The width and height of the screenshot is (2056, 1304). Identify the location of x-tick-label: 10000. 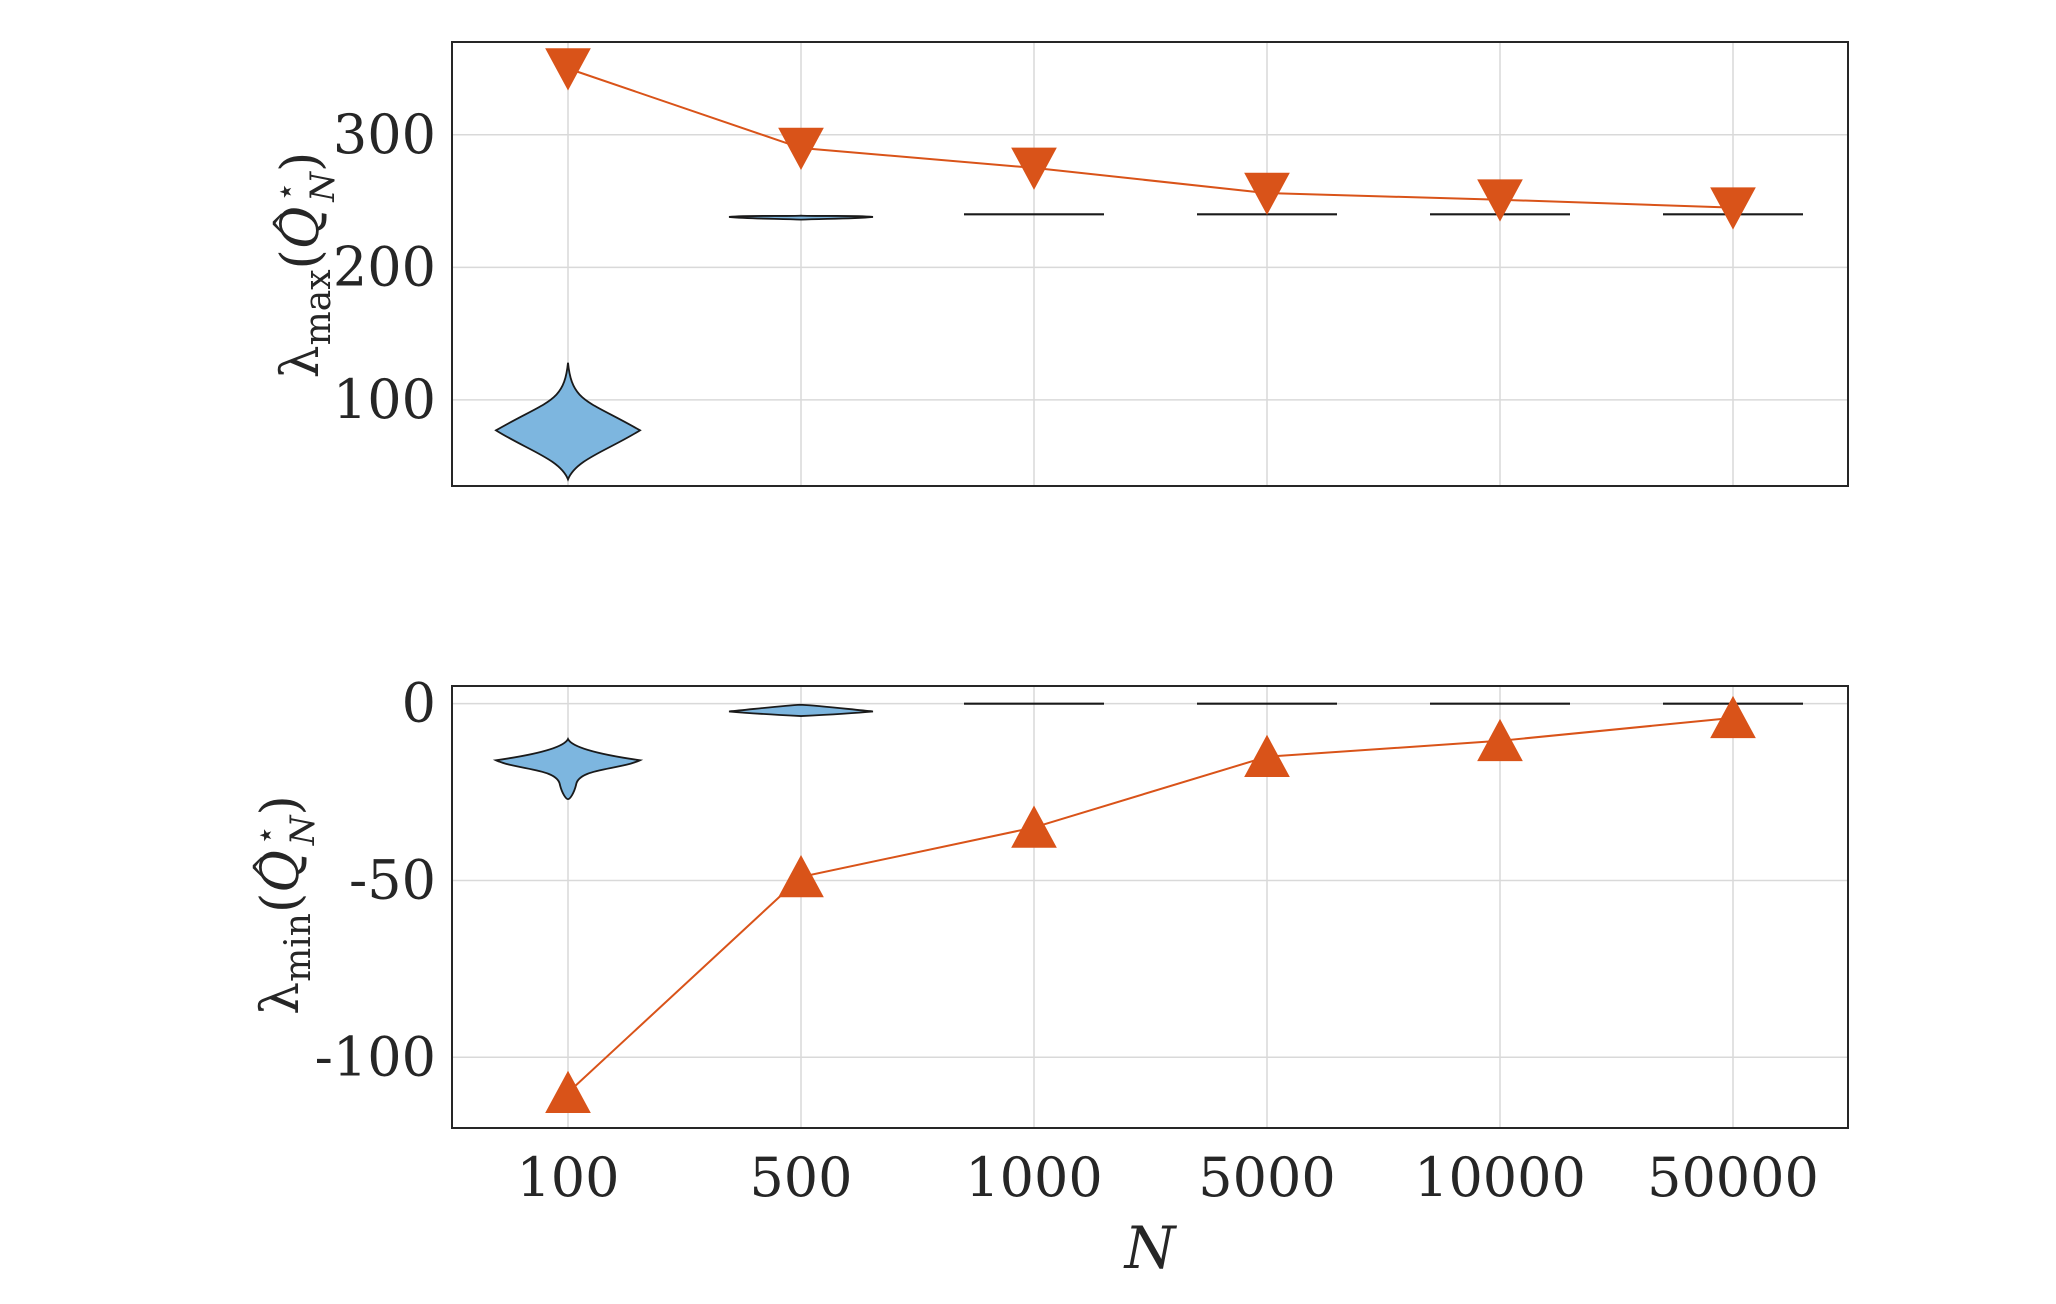
(1500, 1177).